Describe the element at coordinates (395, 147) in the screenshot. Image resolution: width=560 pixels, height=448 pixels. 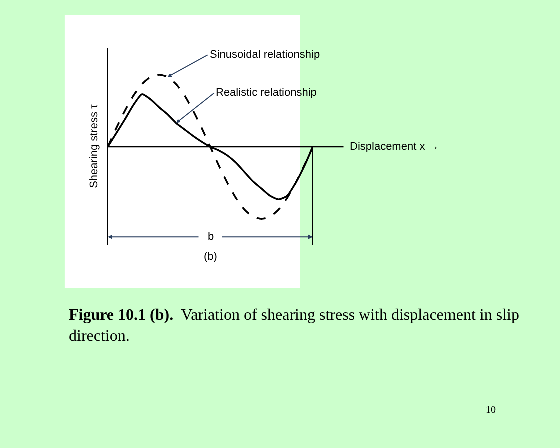
I see `x-axis-title: Displacement x →` at that location.